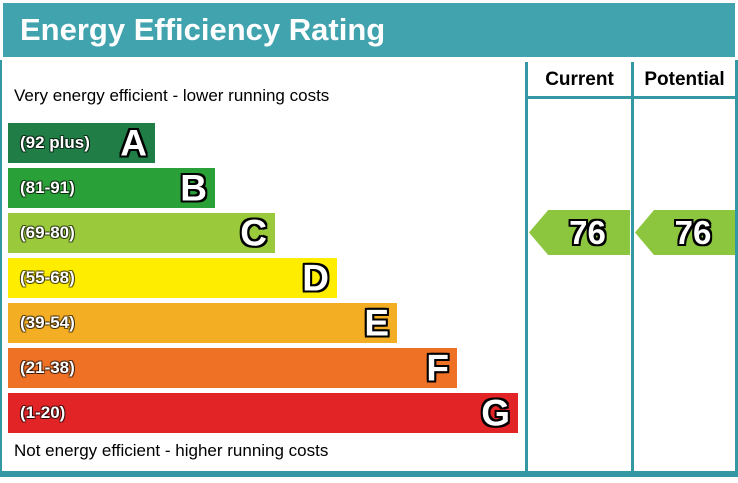  I want to click on band-d-range-label: (55-68), so click(47, 277).